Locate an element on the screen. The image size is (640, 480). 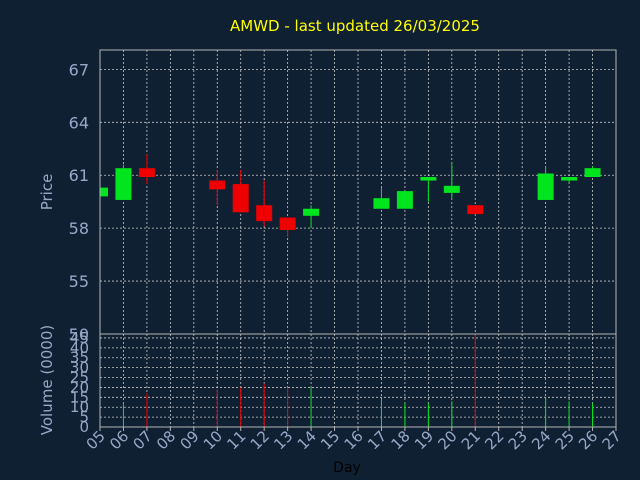
volume-tick-label: 35 is located at coordinates (79, 358).